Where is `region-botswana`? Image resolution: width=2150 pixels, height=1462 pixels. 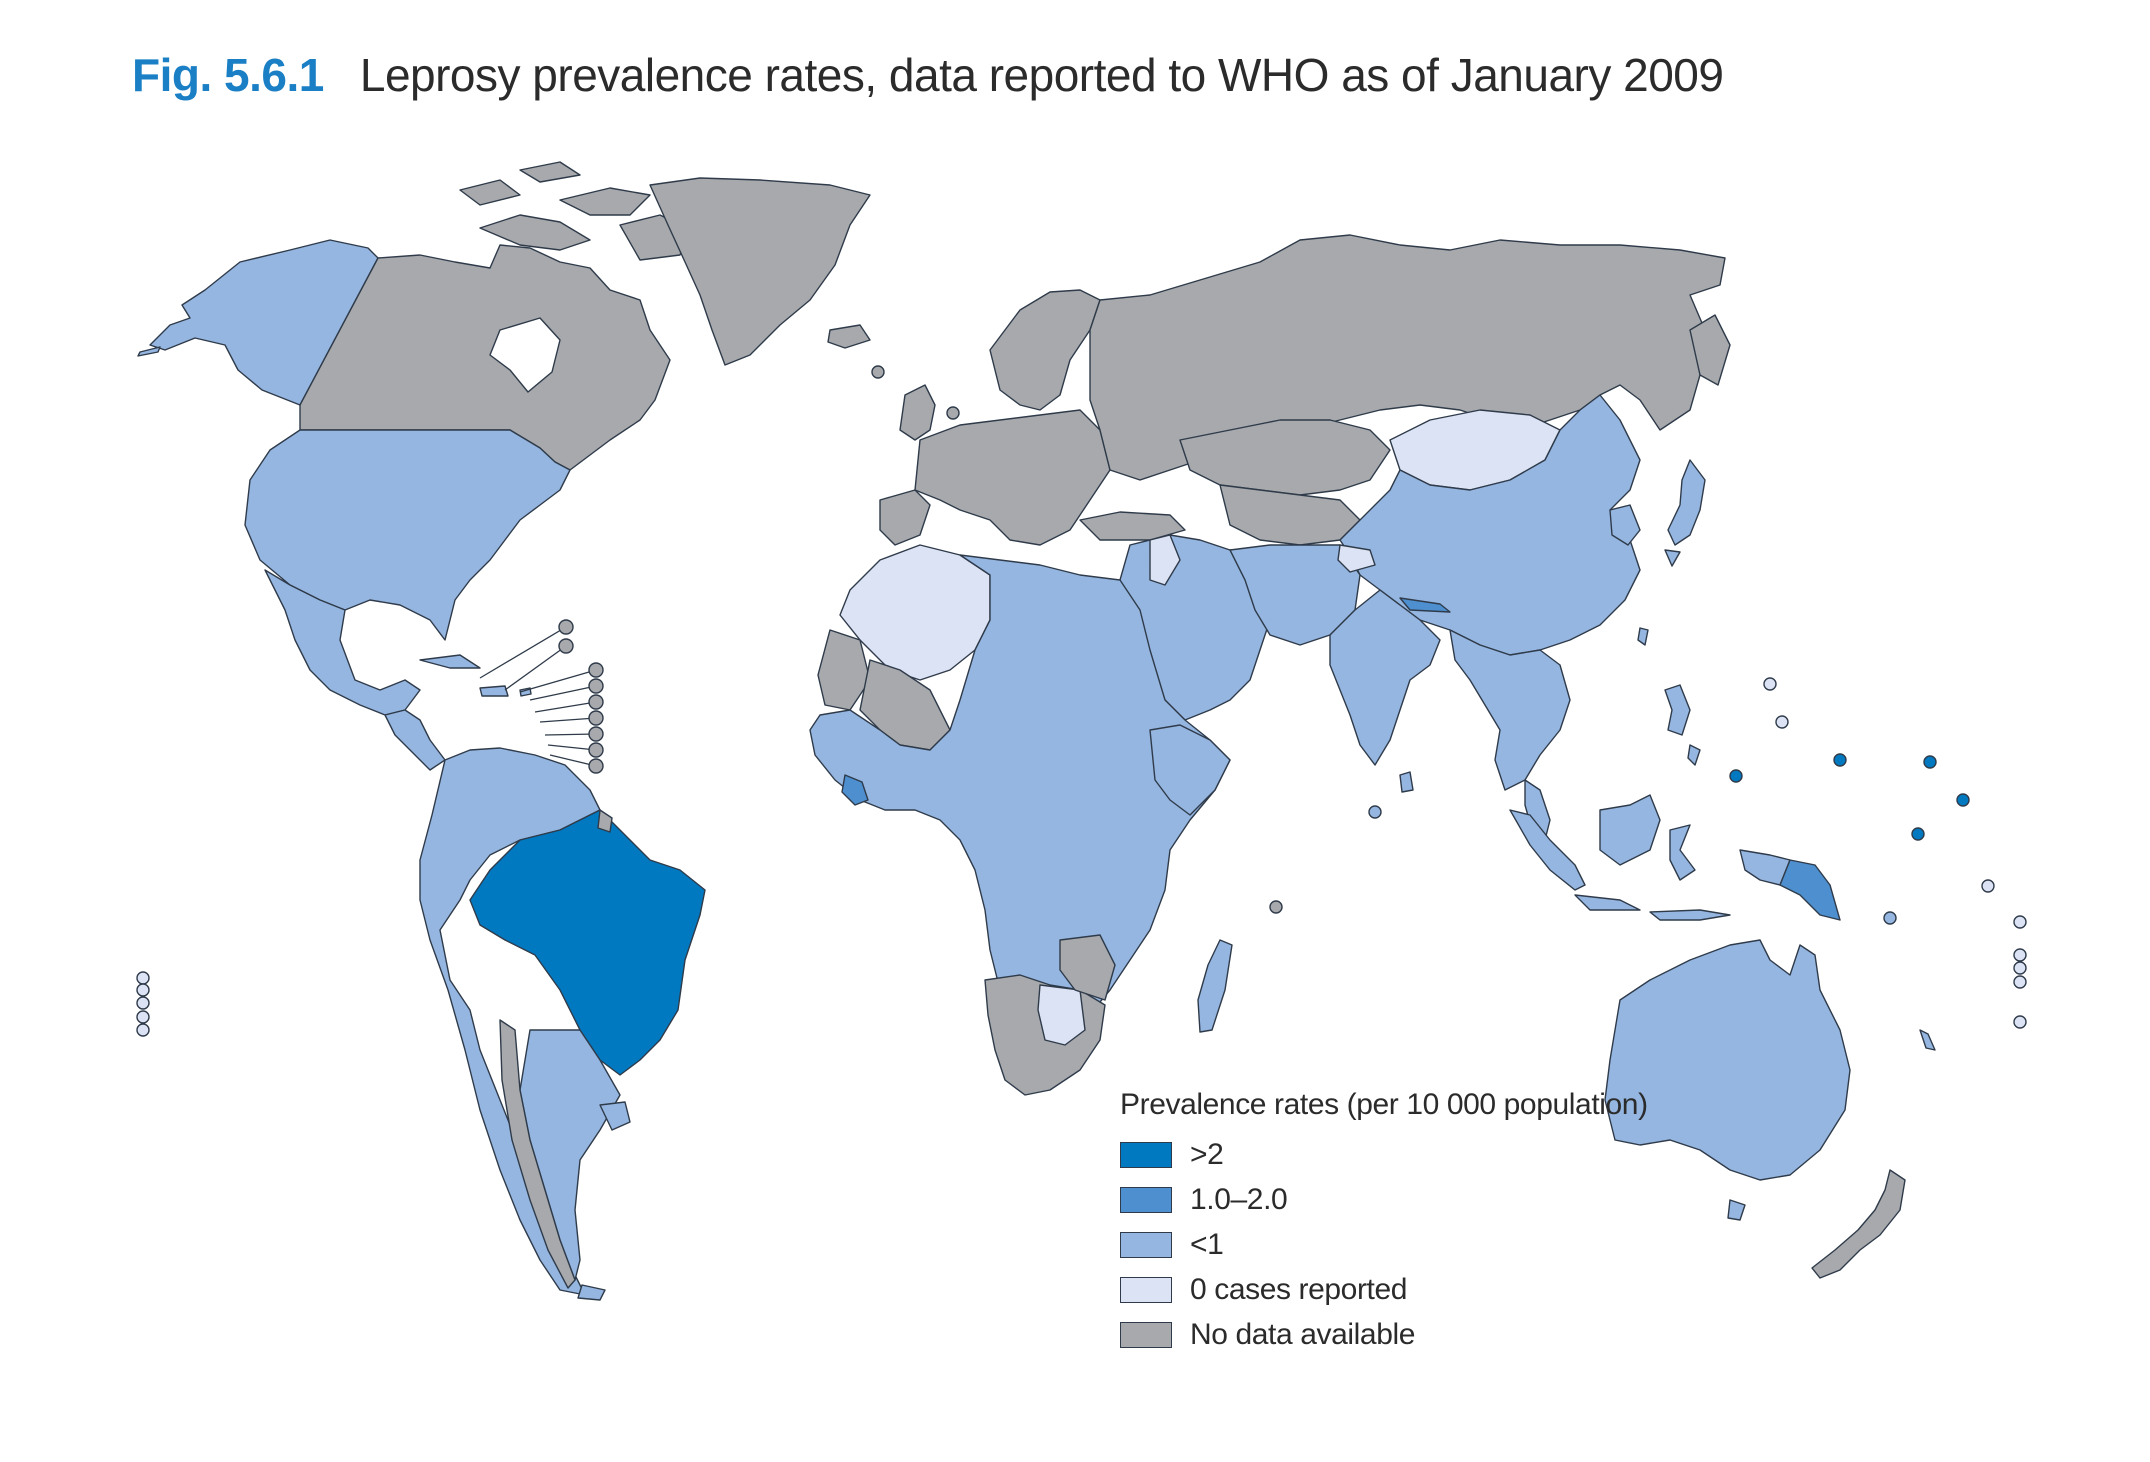 region-botswana is located at coordinates (1061, 1015).